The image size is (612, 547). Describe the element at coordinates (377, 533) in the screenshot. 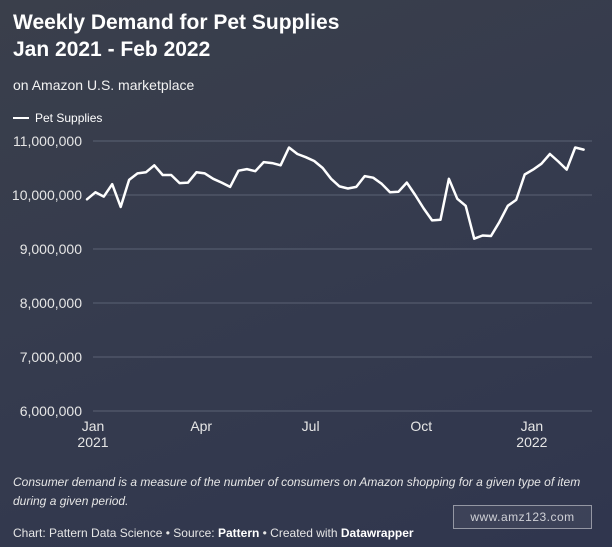

I see `credit-tool: Datawrapper` at that location.